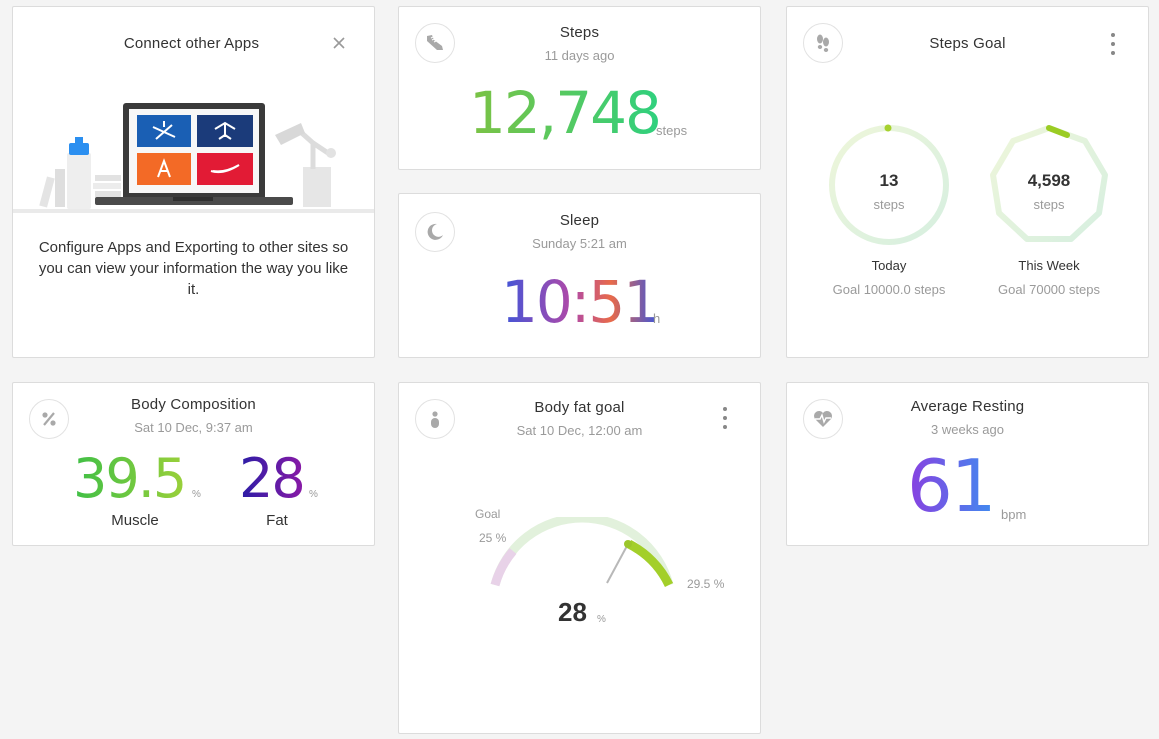  What do you see at coordinates (889, 204) in the screenshot?
I see `today-unit: steps` at bounding box center [889, 204].